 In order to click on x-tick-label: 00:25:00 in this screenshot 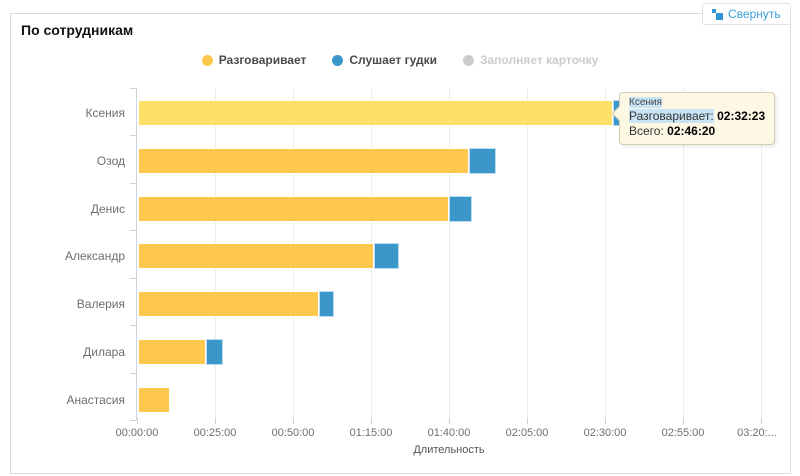, I will do `click(215, 433)`.